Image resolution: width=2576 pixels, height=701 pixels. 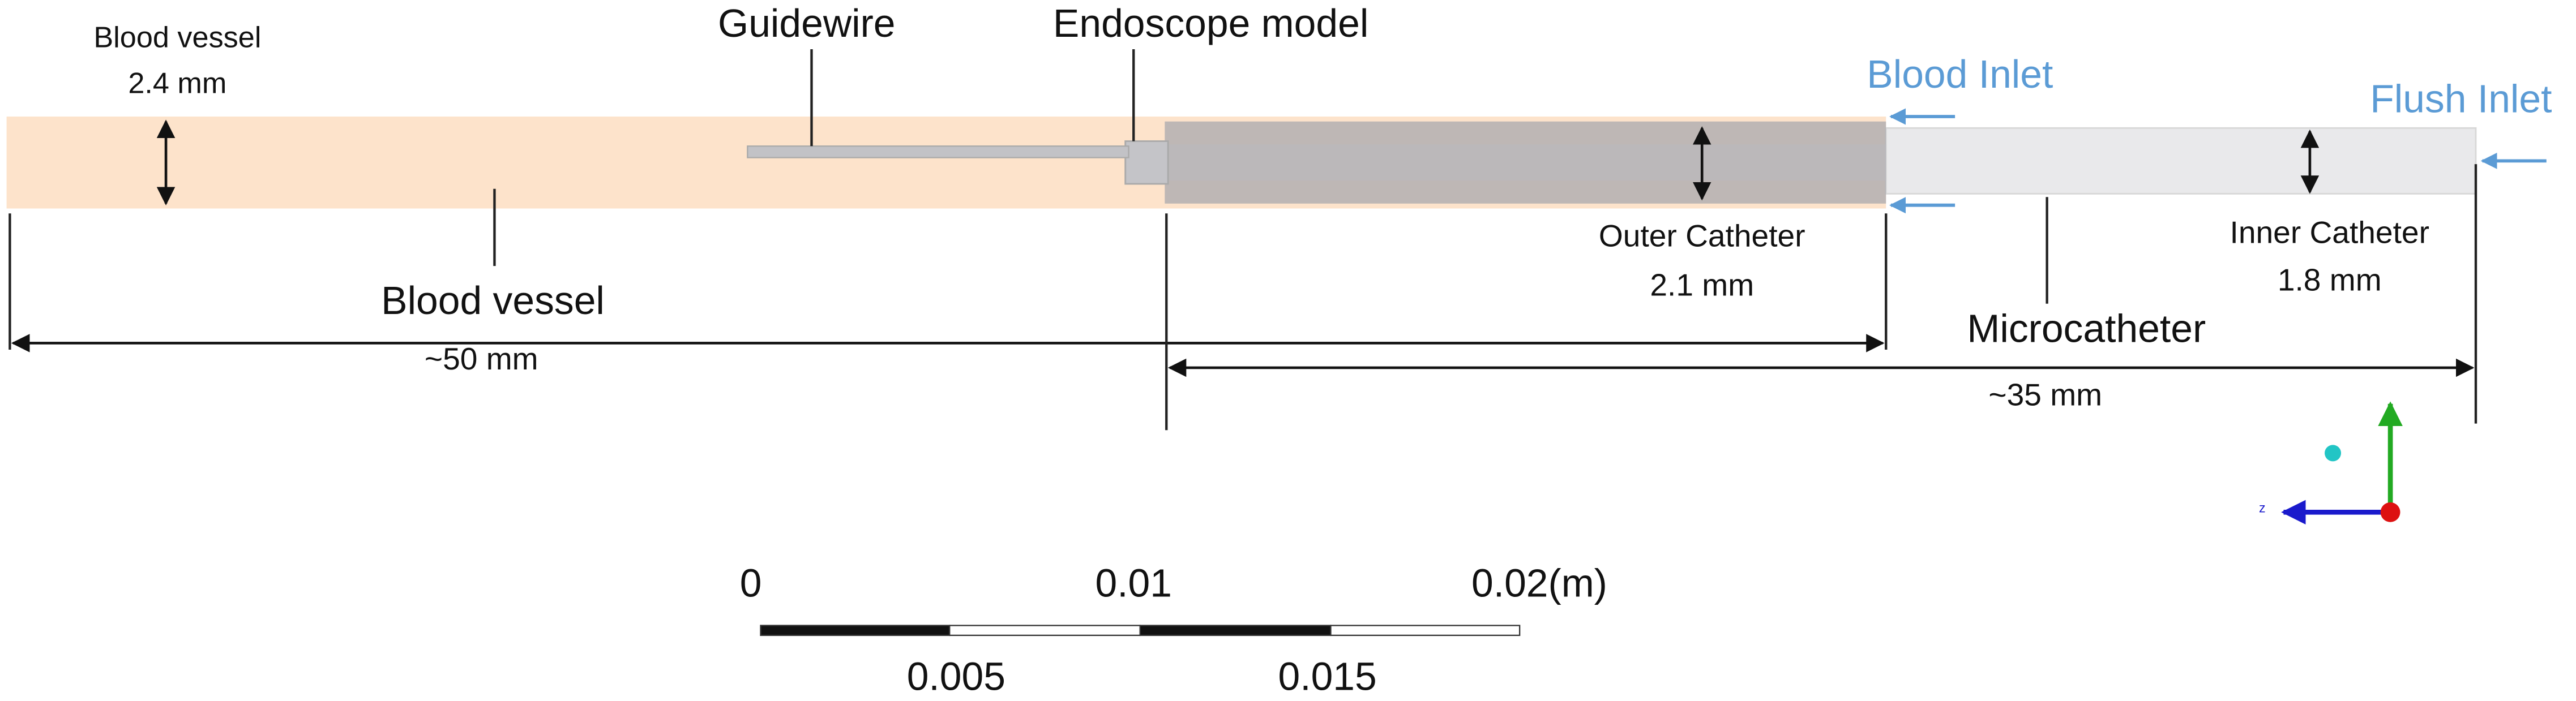 What do you see at coordinates (1133, 583) in the screenshot?
I see `scale-label: 0.01` at bounding box center [1133, 583].